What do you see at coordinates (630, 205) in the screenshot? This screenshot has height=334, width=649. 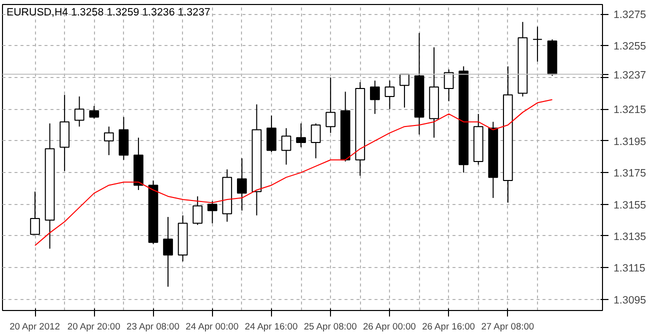 I see `y-tick-label: 1.3155` at bounding box center [630, 205].